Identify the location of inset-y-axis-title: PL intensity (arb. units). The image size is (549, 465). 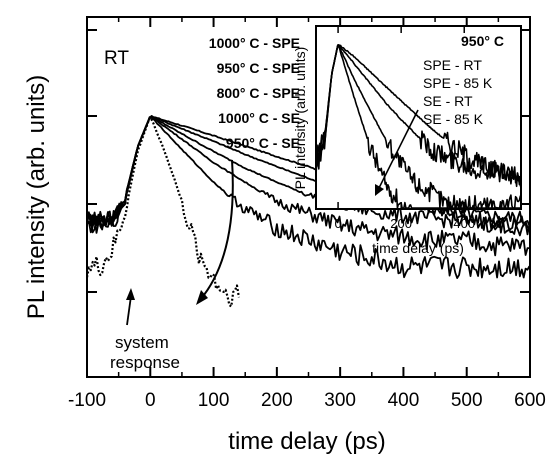
(300, 118).